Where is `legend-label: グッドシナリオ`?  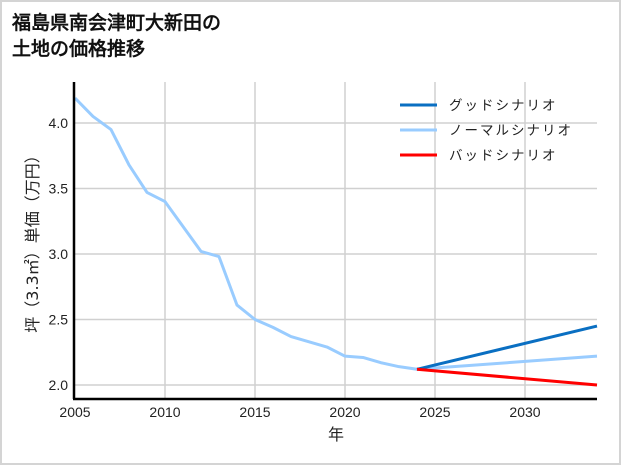 legend-label: グッドシナリオ is located at coordinates (503, 106).